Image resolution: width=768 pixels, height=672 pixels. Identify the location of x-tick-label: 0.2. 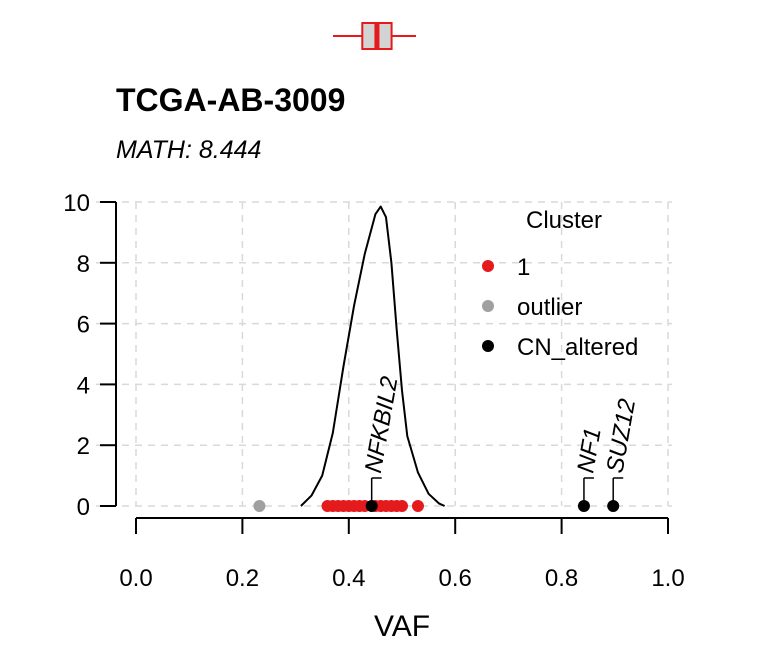
(242, 578).